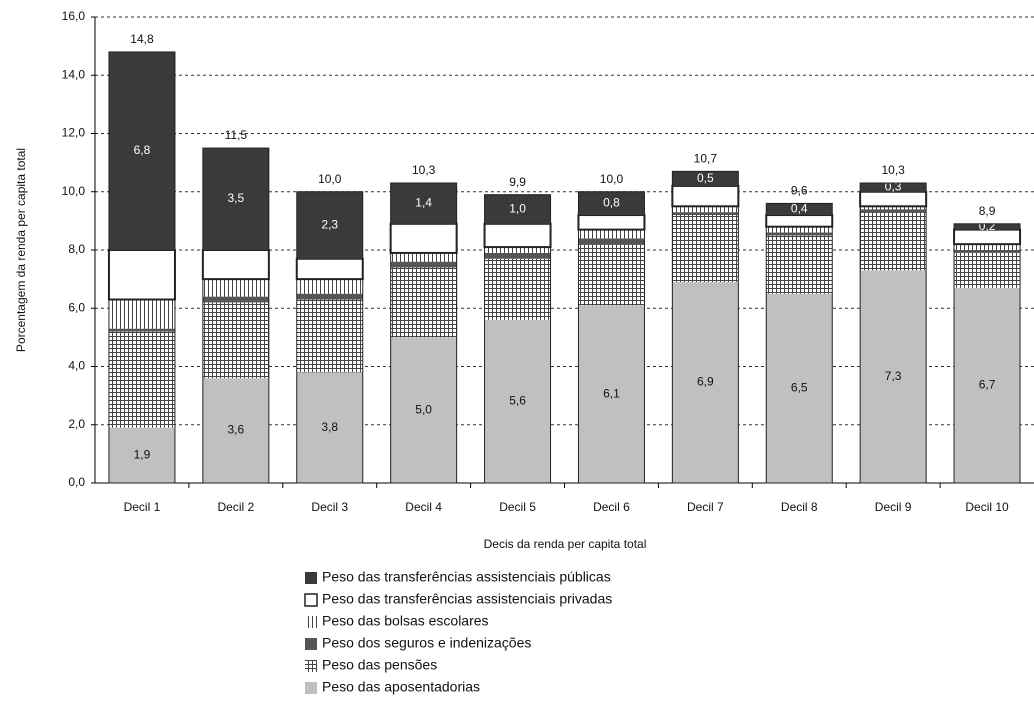 This screenshot has height=722, width=1034. What do you see at coordinates (330, 179) in the screenshot?
I see `total-label: 10,0` at bounding box center [330, 179].